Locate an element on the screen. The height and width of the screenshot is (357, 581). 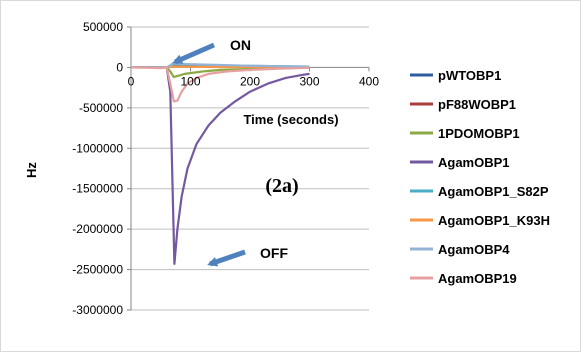
legend-entry: 1PDOMOBP1 is located at coordinates (479, 133).